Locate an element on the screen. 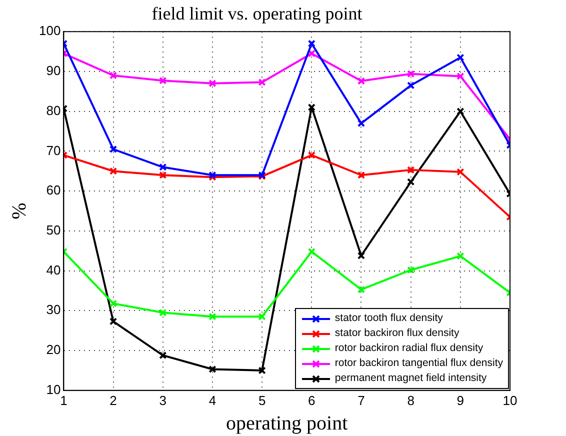  x-tick-label: 3 is located at coordinates (162, 400).